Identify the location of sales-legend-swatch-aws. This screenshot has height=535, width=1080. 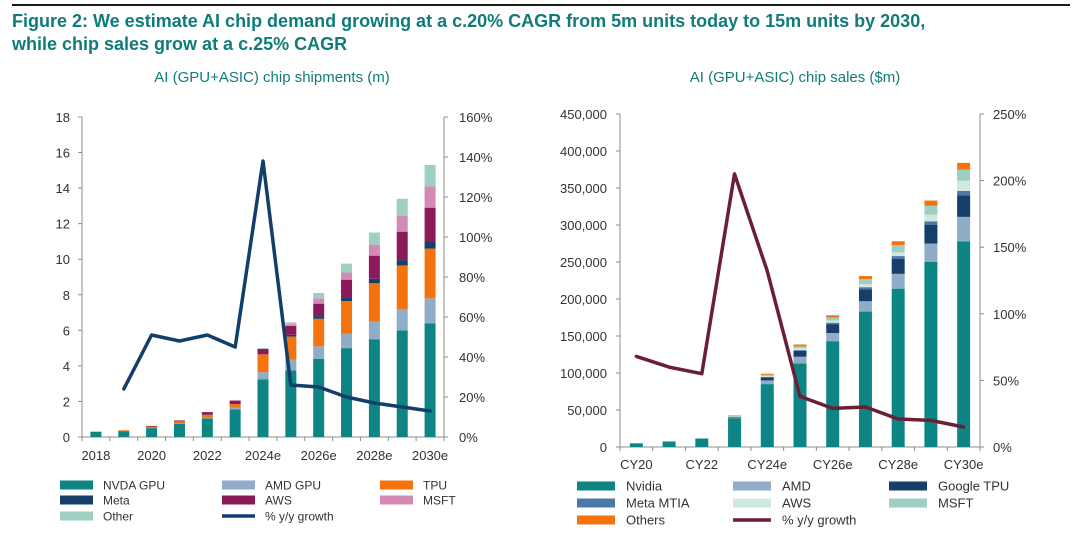
(752, 503).